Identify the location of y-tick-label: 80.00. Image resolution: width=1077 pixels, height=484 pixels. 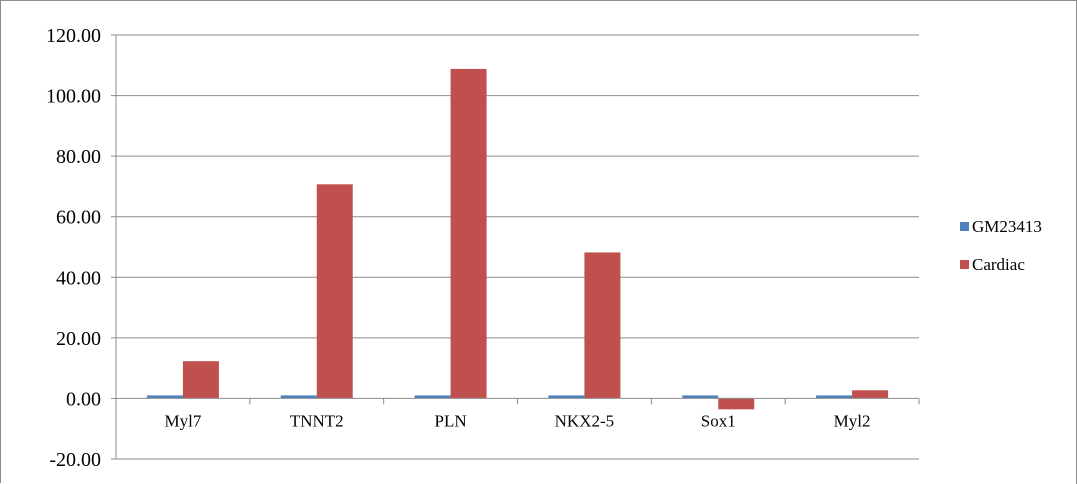
(78, 157).